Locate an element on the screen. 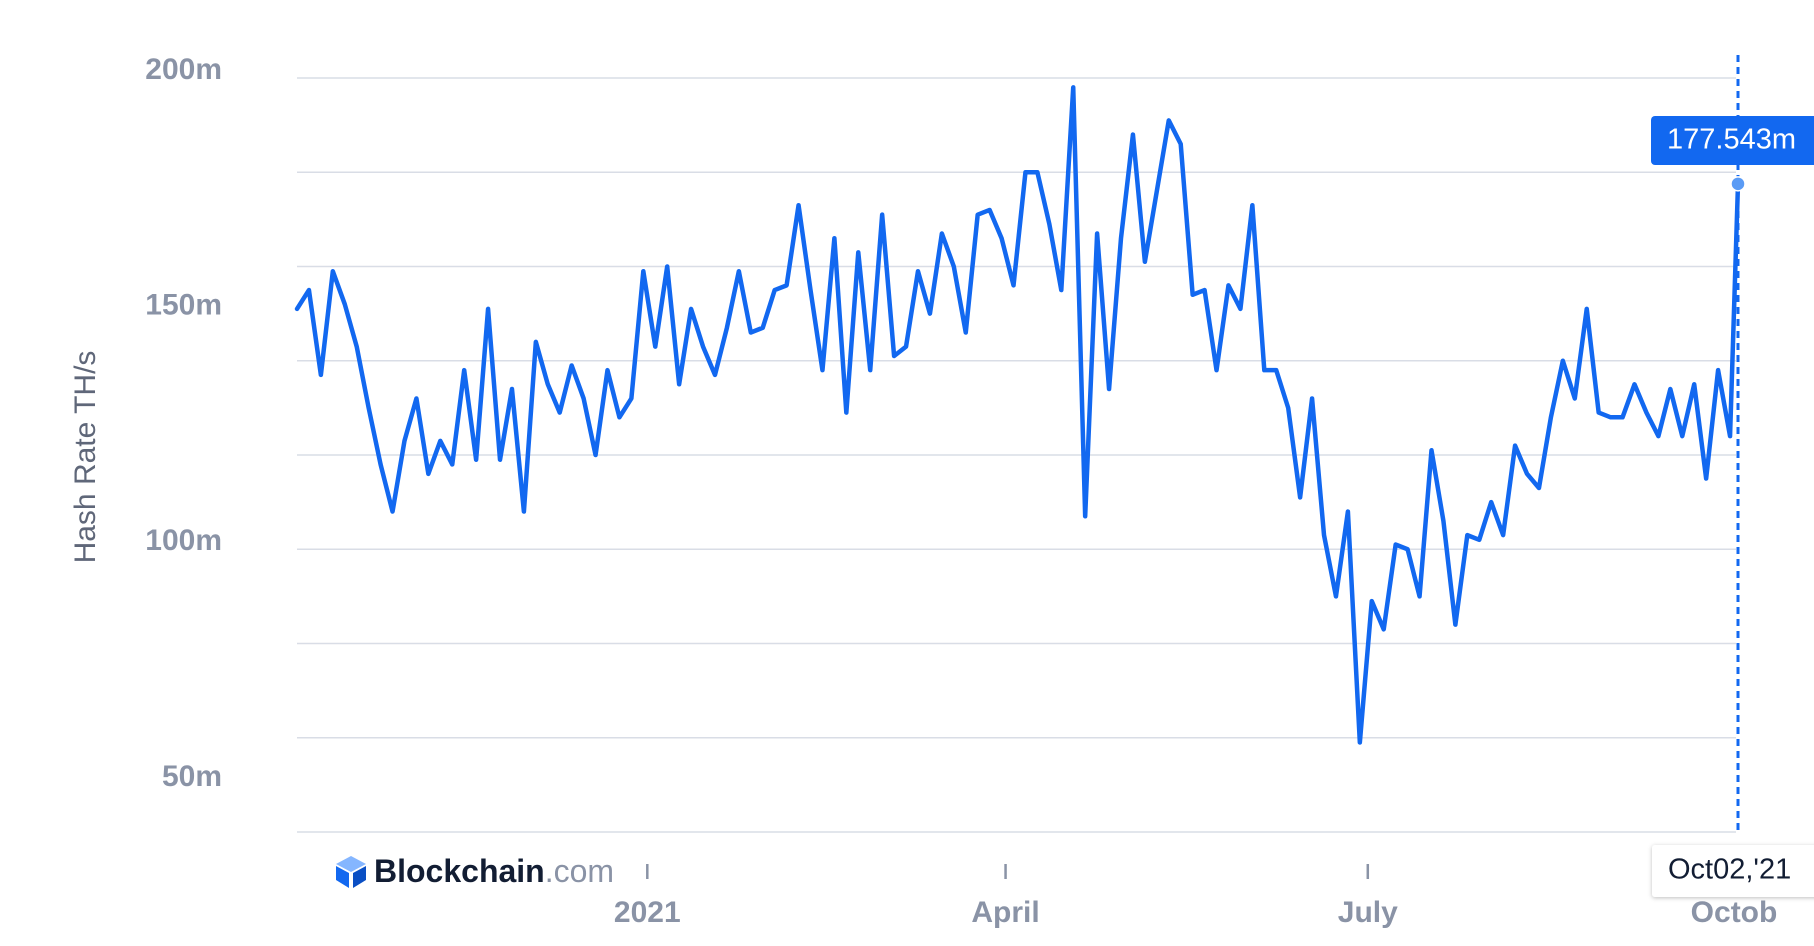  point-marker is located at coordinates (1738, 184).